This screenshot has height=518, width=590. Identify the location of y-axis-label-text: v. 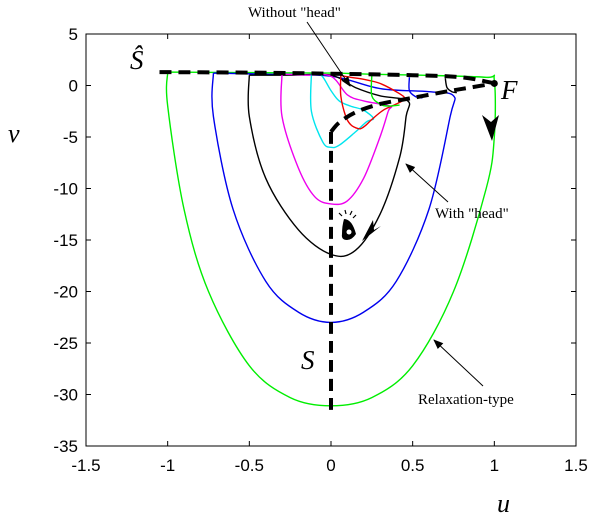
(14, 133).